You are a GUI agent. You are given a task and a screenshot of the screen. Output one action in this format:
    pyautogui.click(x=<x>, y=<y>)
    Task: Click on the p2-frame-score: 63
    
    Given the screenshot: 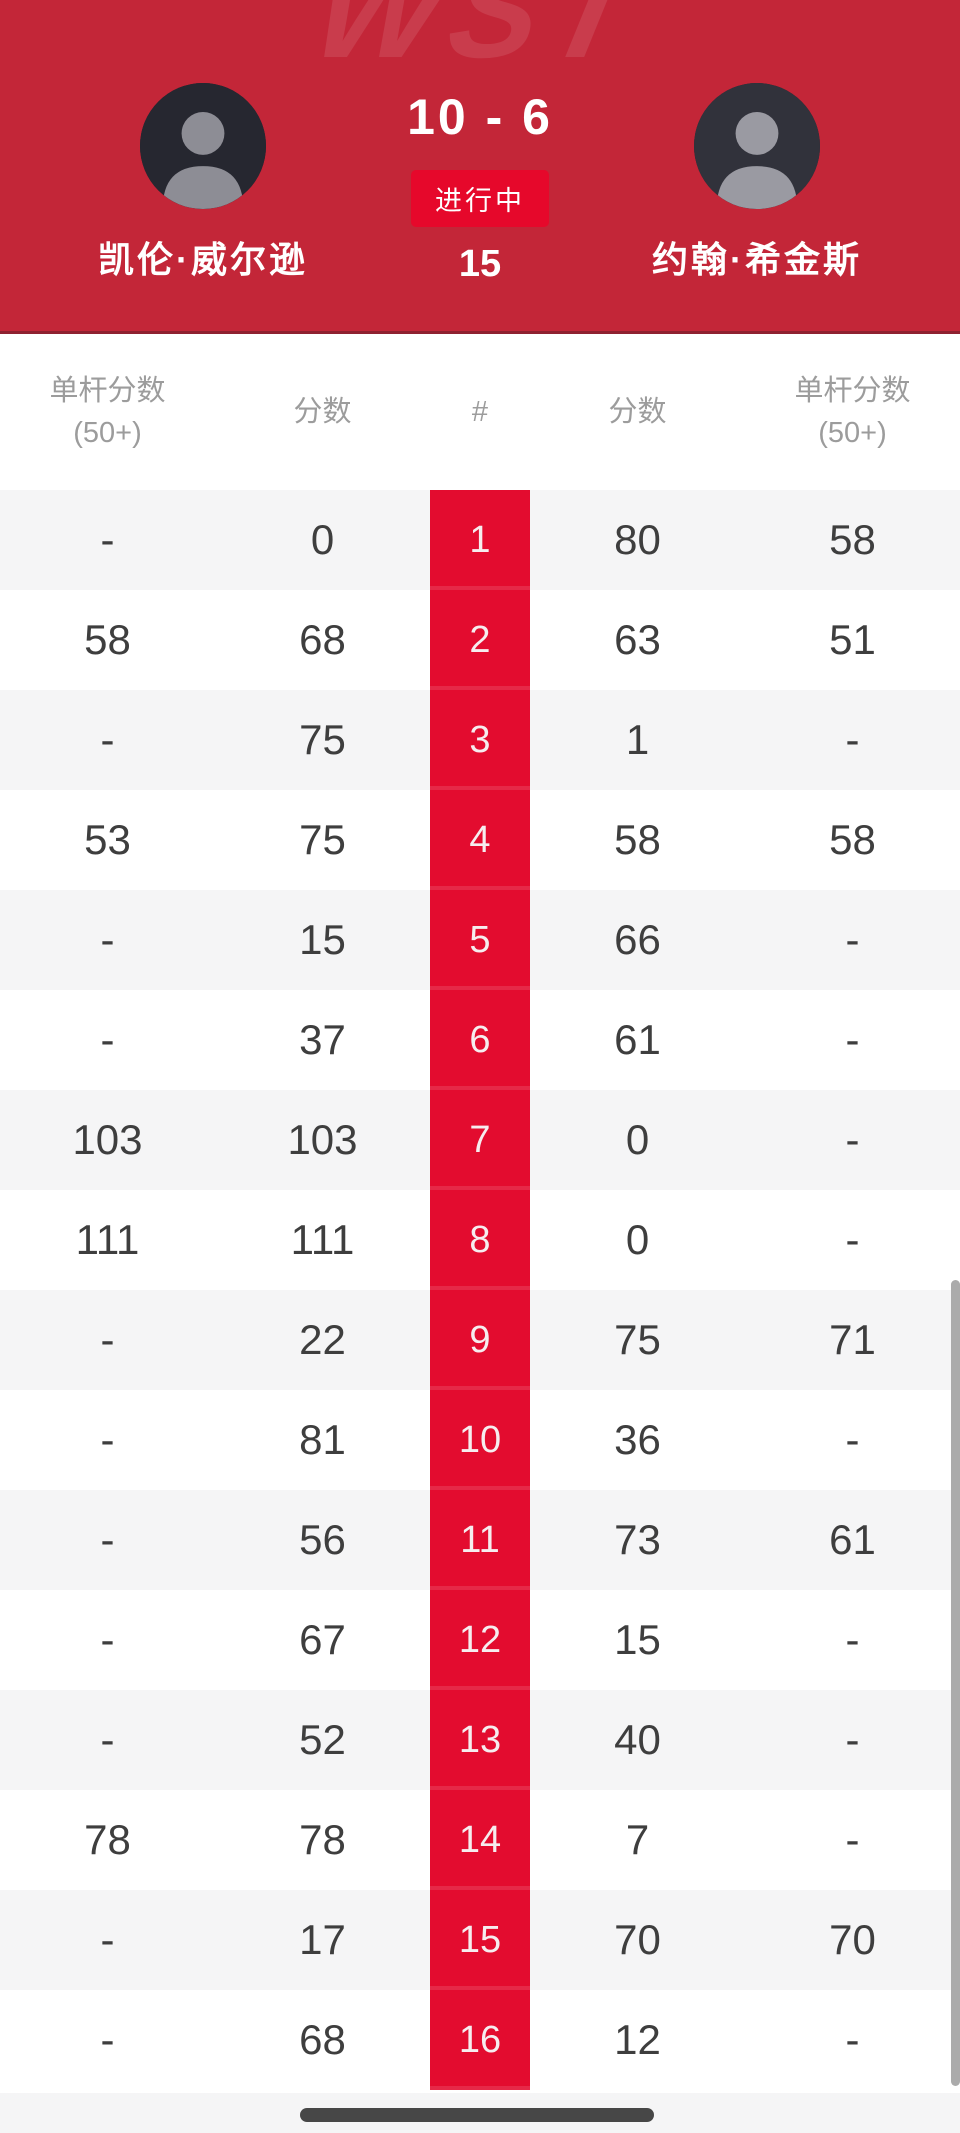 What is the action you would take?
    pyautogui.click(x=637, y=639)
    